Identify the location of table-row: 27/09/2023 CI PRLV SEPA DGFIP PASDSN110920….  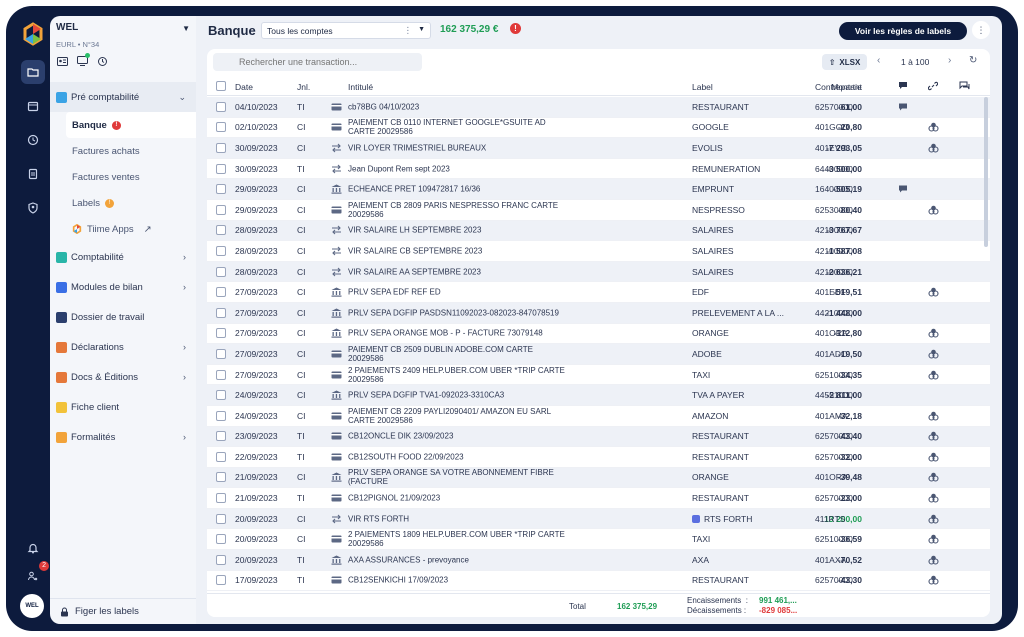
(598, 313).